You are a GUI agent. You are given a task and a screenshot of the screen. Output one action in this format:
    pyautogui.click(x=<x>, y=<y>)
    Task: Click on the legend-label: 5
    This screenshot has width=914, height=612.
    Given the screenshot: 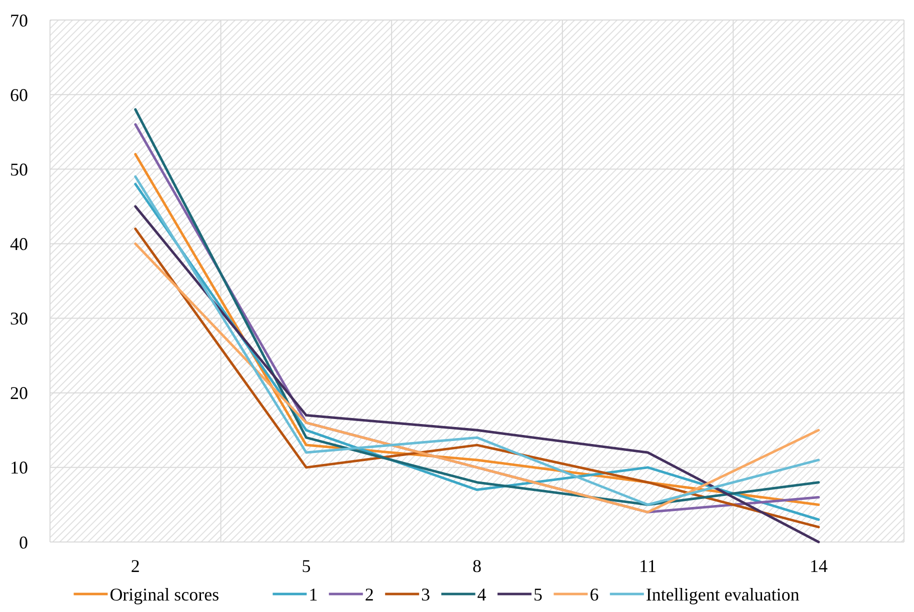 What is the action you would take?
    pyautogui.click(x=538, y=594)
    